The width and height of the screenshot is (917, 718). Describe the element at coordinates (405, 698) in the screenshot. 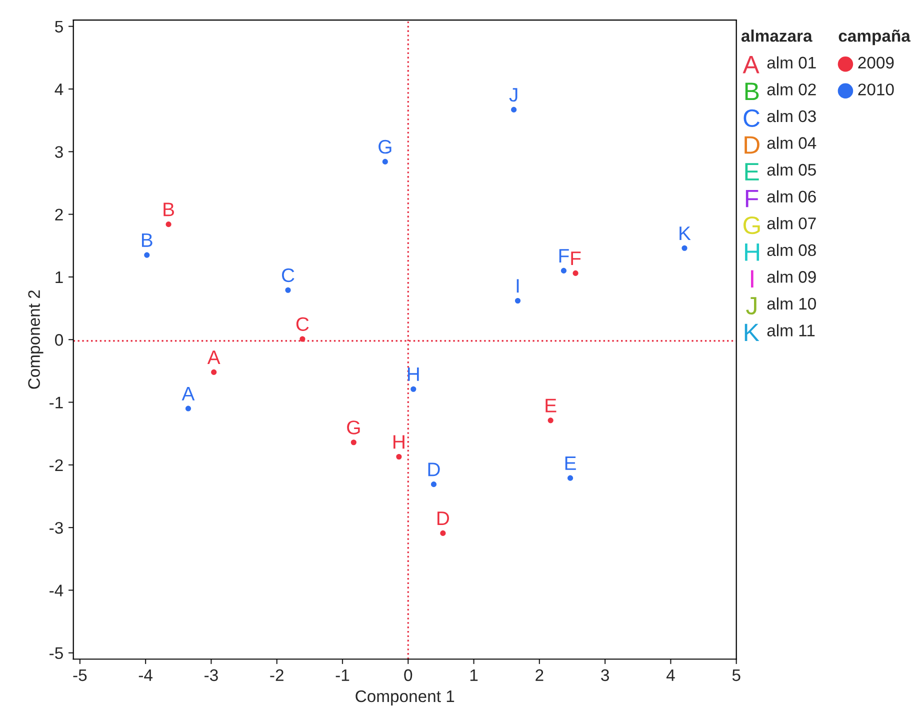

I see `x-axis-title: Component 1` at that location.